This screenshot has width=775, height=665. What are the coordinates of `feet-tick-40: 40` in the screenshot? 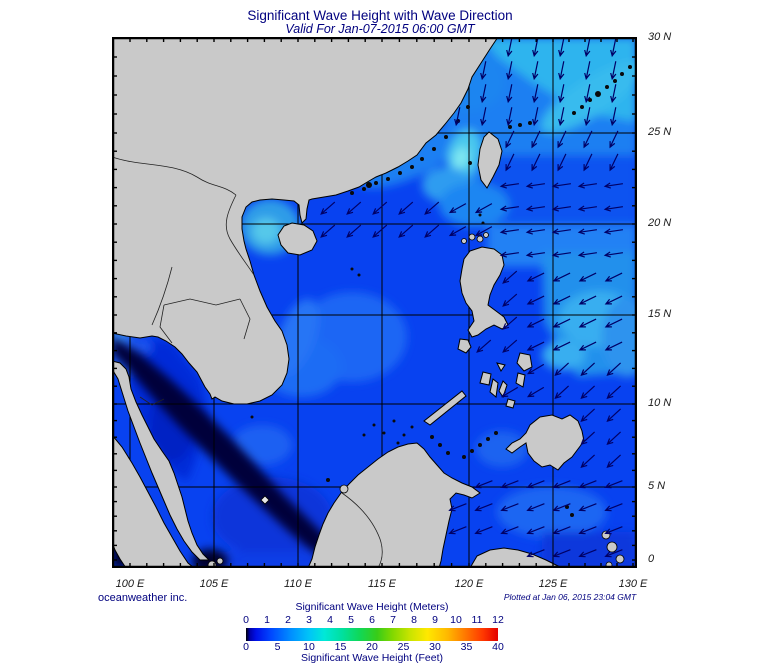 It's located at (498, 647).